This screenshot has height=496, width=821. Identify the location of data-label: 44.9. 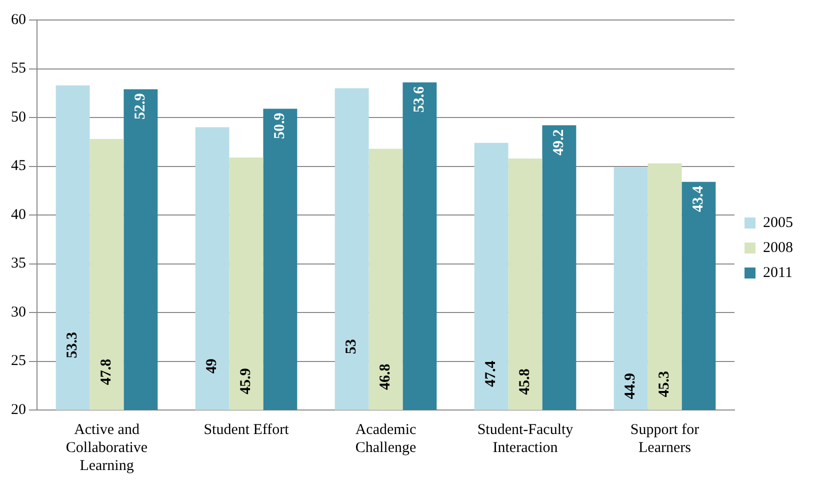
(630, 386).